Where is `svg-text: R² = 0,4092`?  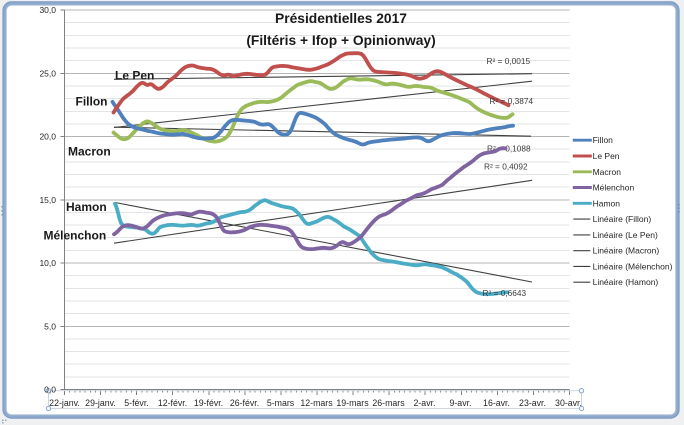 svg-text: R² = 0,4092 is located at coordinates (506, 166).